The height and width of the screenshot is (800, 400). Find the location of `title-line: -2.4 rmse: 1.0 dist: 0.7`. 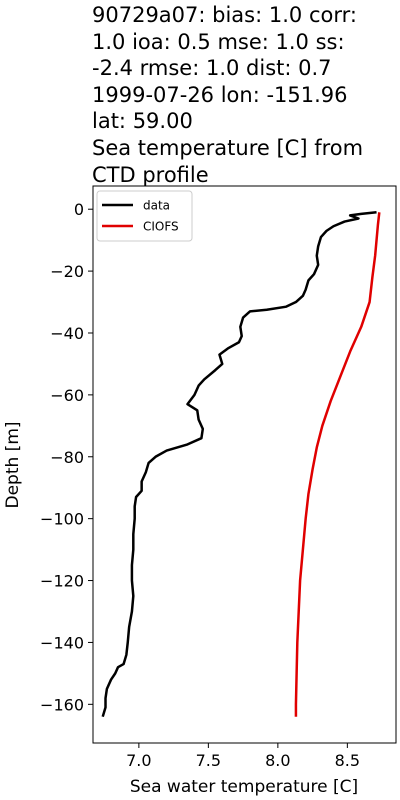

title-line: -2.4 rmse: 1.0 dist: 0.7 is located at coordinates (212, 68).